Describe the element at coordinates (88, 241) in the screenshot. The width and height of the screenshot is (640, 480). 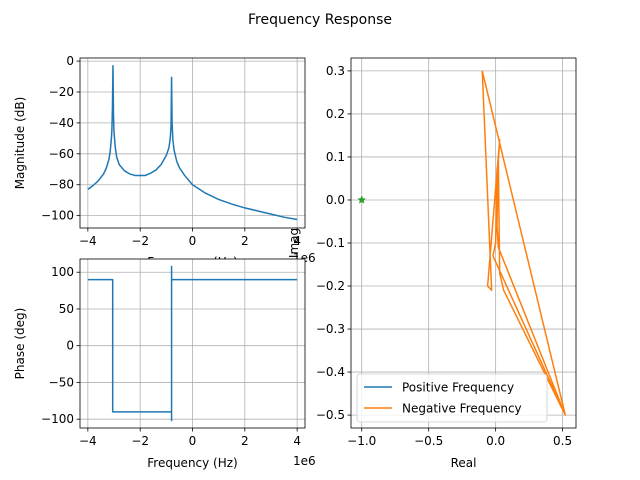
I see `magnitude-xtick-label: −4` at that location.